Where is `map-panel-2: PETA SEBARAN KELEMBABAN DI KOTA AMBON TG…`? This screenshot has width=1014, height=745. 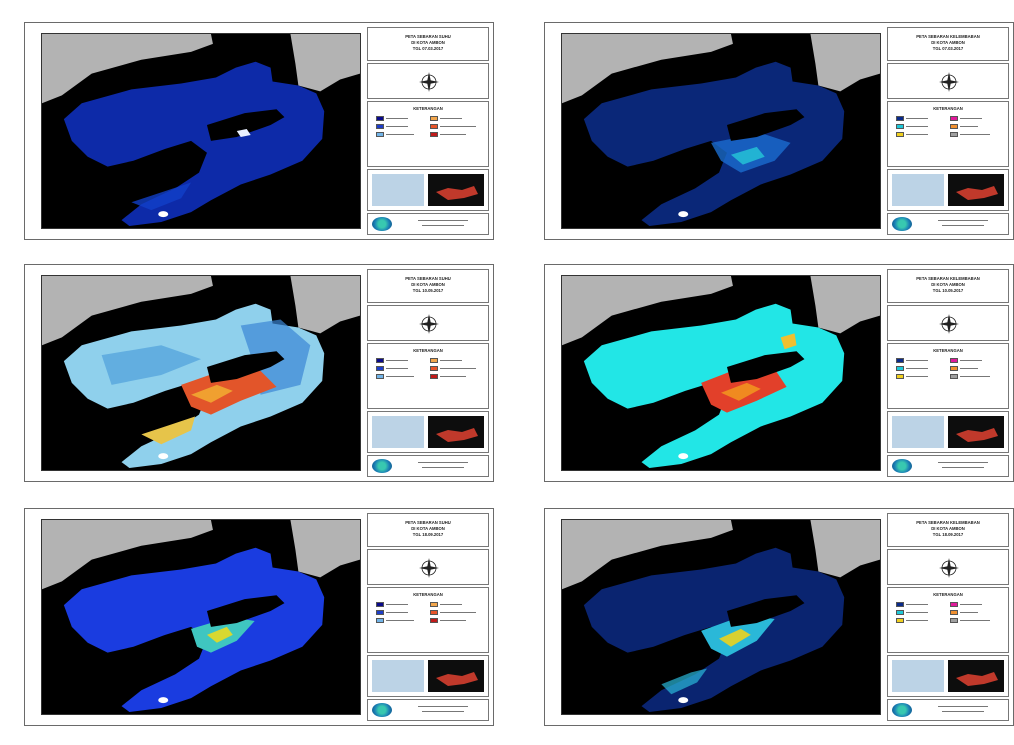 map-panel-2: PETA SEBARAN KELEMBABAN DI KOTA AMBON TG… is located at coordinates (779, 131).